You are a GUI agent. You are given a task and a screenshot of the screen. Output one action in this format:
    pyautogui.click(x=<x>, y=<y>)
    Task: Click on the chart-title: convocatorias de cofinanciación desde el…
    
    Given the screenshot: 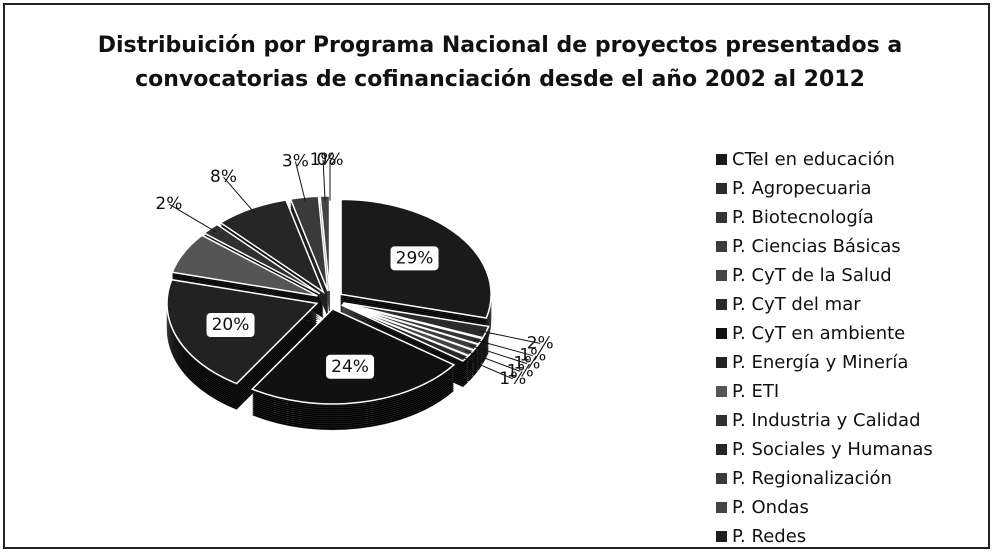 What is the action you would take?
    pyautogui.click(x=500, y=79)
    